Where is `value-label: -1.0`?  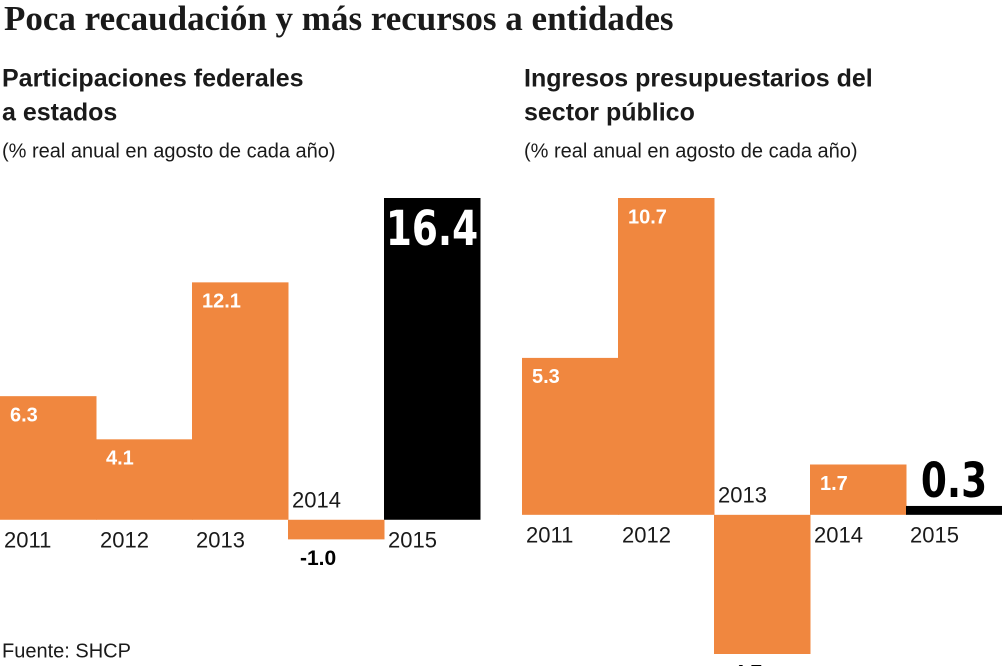
value-label: -1.0 is located at coordinates (318, 558).